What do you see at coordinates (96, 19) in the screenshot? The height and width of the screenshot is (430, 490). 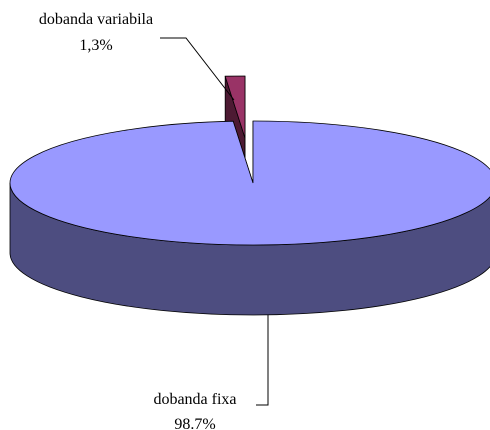 I see `slice-label: dobanda variabila` at bounding box center [96, 19].